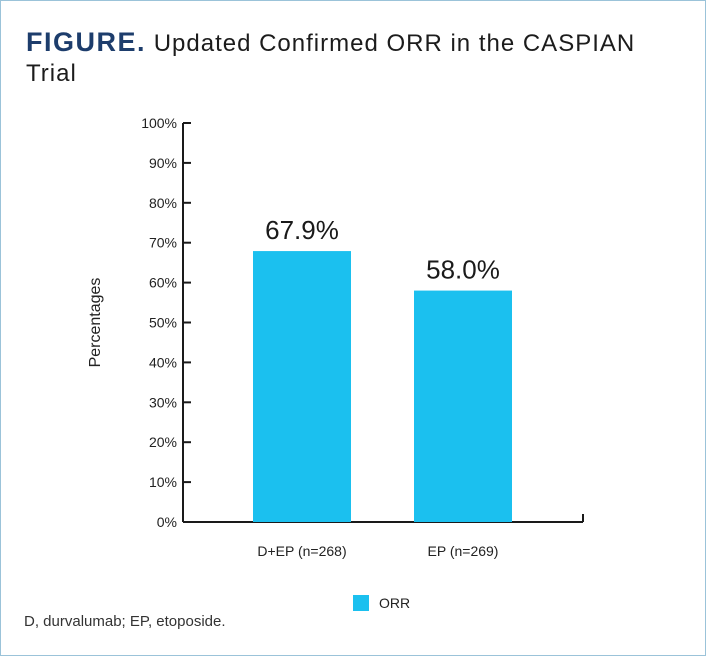 This screenshot has height=658, width=708. What do you see at coordinates (163, 442) in the screenshot?
I see `y-tick-label: 20%` at bounding box center [163, 442].